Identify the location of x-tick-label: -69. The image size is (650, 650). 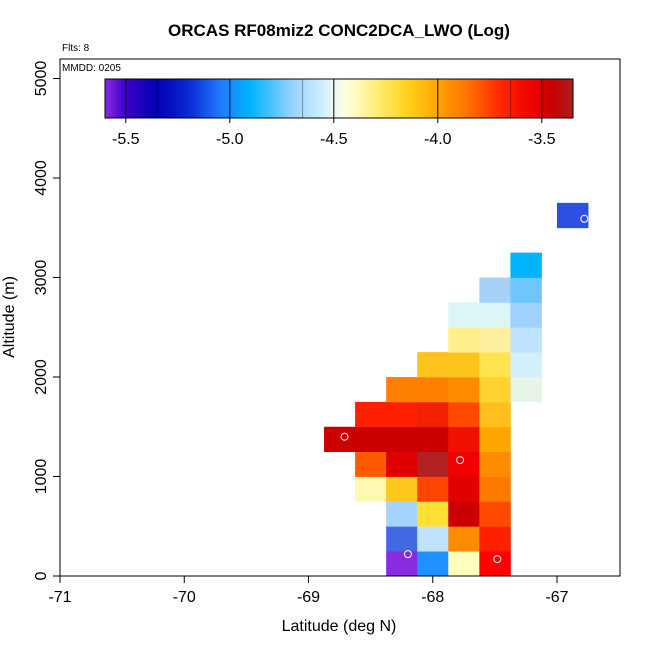
(308, 597).